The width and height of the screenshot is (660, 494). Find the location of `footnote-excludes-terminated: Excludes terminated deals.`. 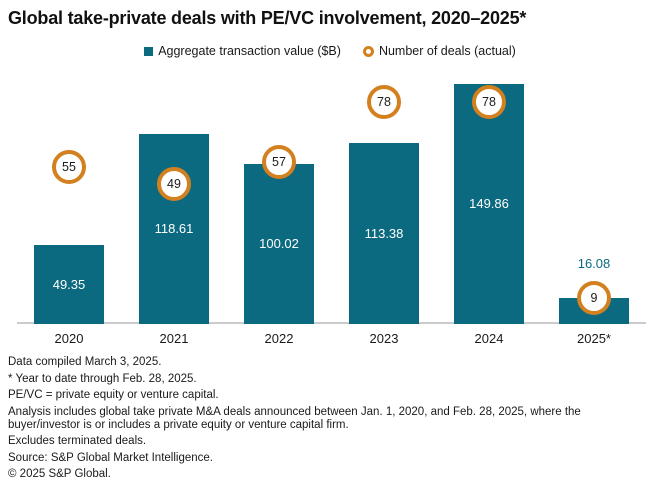

footnote-excludes-terminated: Excludes terminated deals. is located at coordinates (77, 441).